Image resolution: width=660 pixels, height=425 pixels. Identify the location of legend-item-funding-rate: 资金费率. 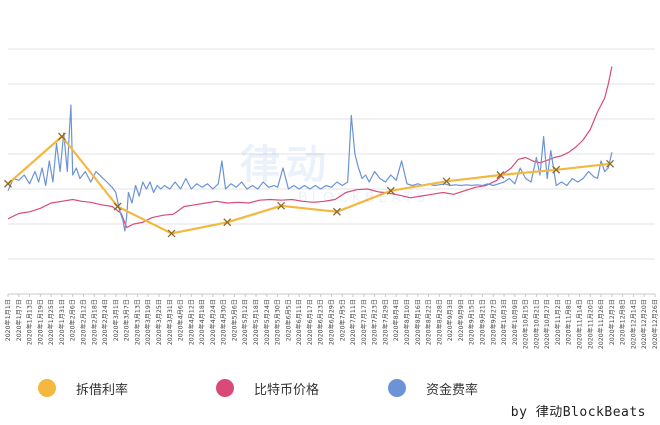
(433, 388).